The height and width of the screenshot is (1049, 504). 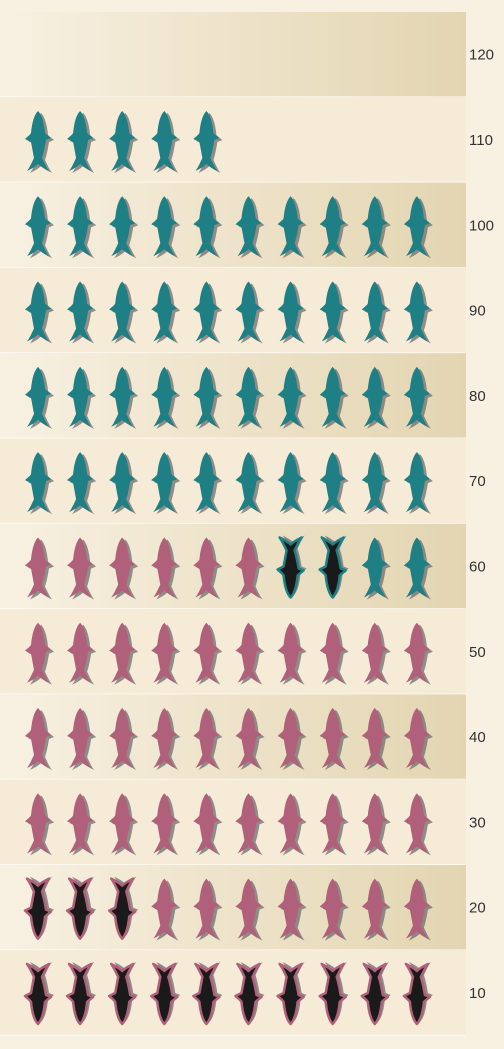 I want to click on y-tick-label: 40, so click(x=477, y=737).